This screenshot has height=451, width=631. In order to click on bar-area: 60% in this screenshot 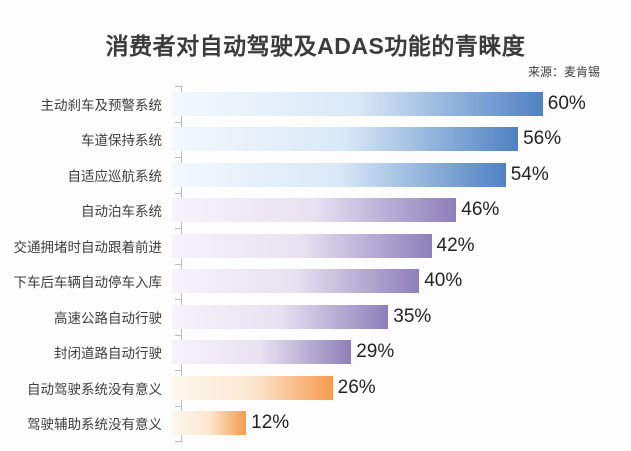, I will do `click(401, 104)`.